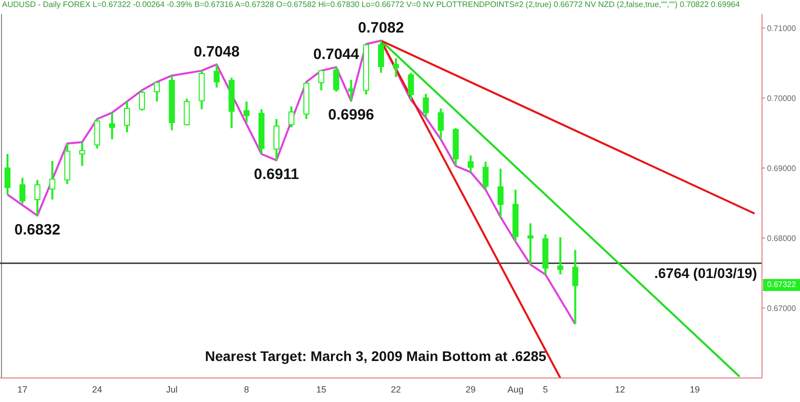  What do you see at coordinates (781, 168) in the screenshot?
I see `y-tick-label: 0.69000` at bounding box center [781, 168].